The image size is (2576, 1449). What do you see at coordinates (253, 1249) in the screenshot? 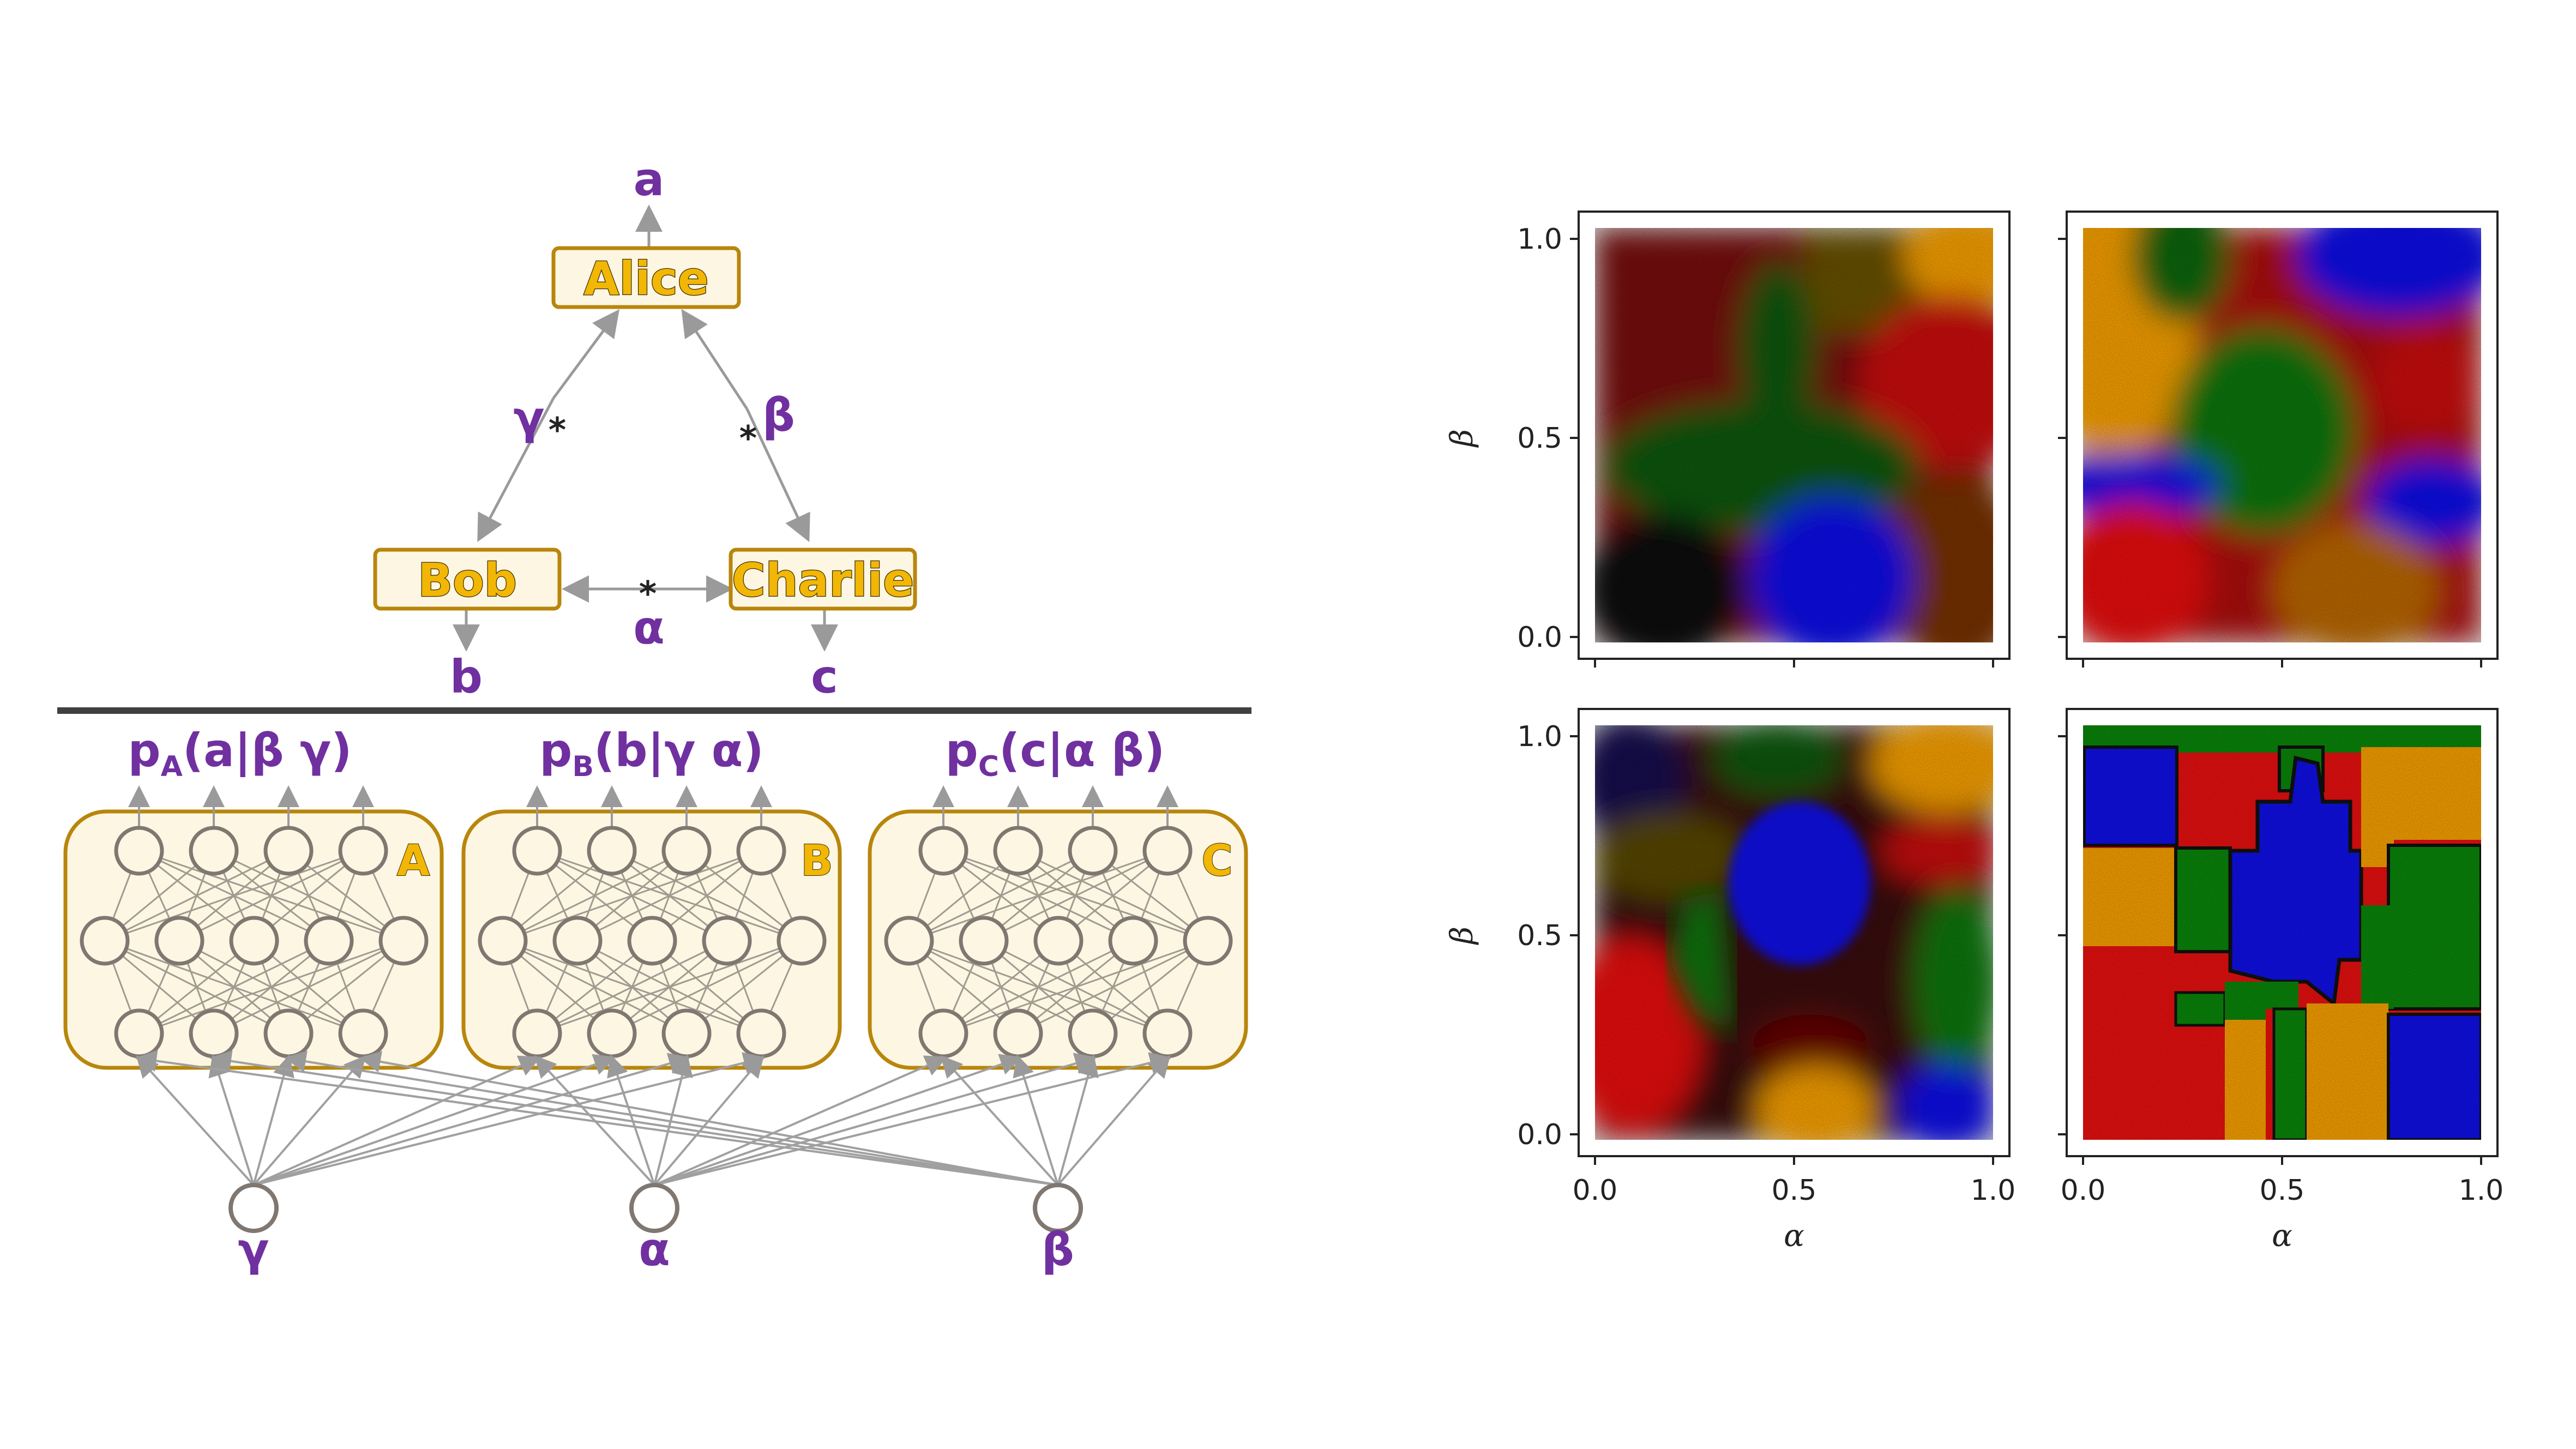
I see `input-label-gamma: γ` at bounding box center [253, 1249].